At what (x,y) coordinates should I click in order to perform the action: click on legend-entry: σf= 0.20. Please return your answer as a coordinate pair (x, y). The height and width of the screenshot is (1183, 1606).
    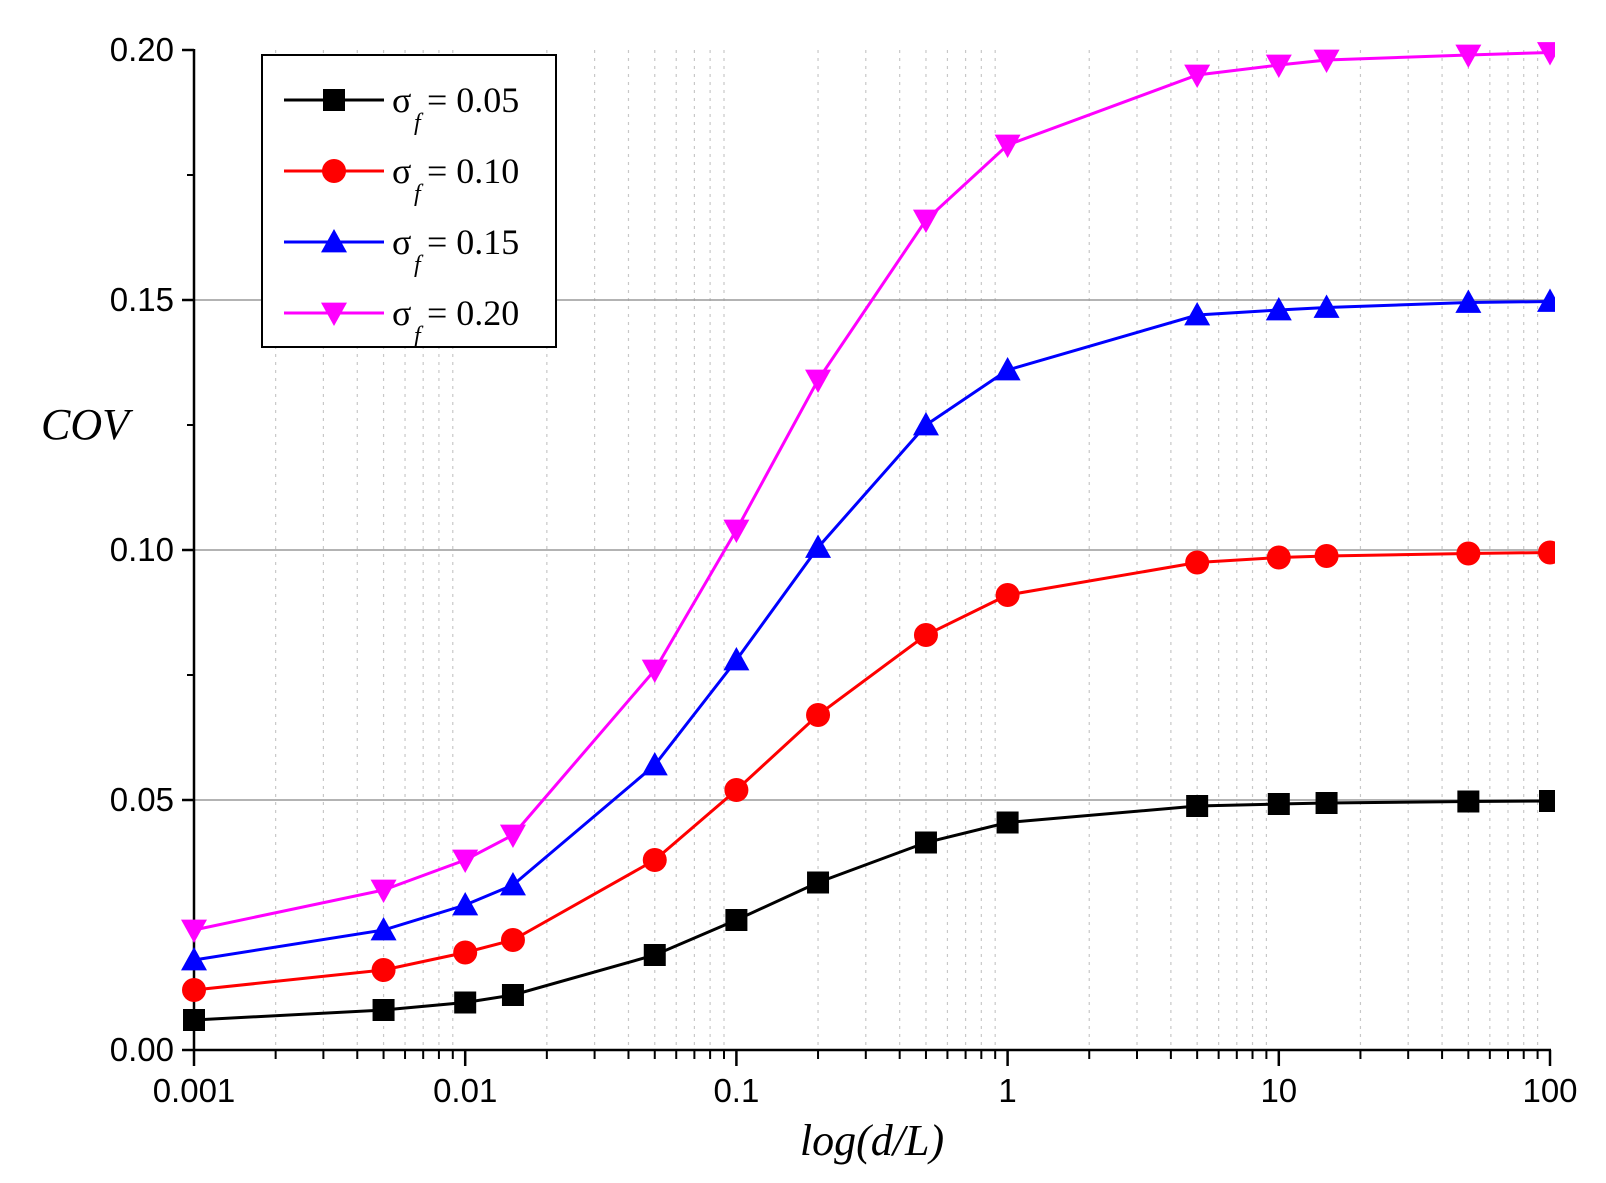
    Looking at the image, I should click on (401, 321).